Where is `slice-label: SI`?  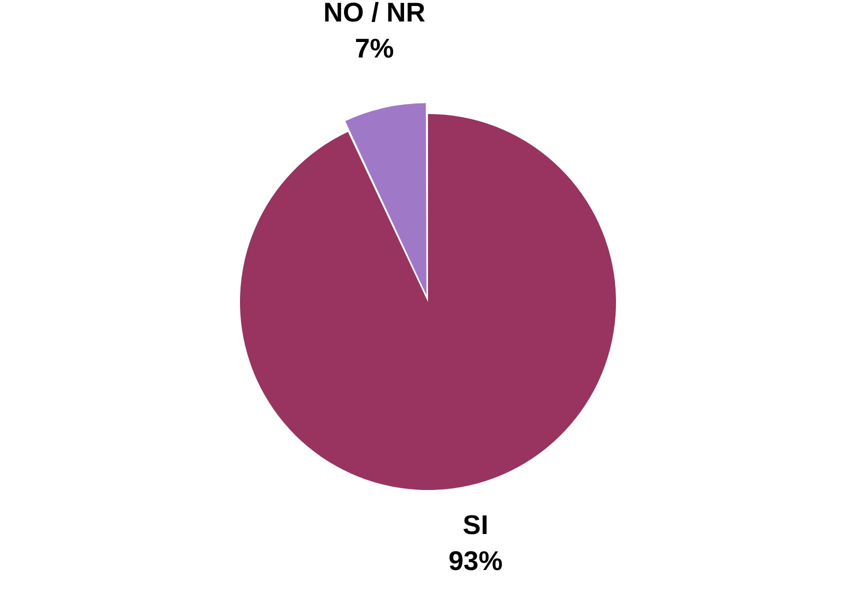 slice-label: SI is located at coordinates (475, 525).